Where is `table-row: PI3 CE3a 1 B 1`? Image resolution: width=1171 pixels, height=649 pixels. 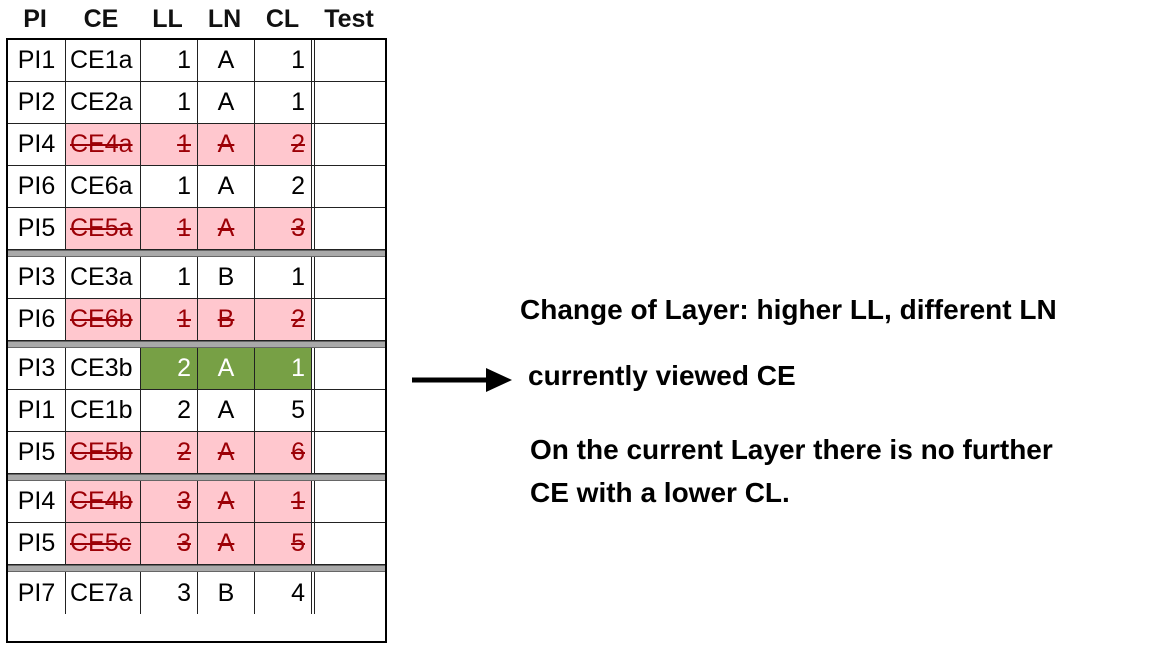 table-row: PI3 CE3a 1 B 1 is located at coordinates (196, 278).